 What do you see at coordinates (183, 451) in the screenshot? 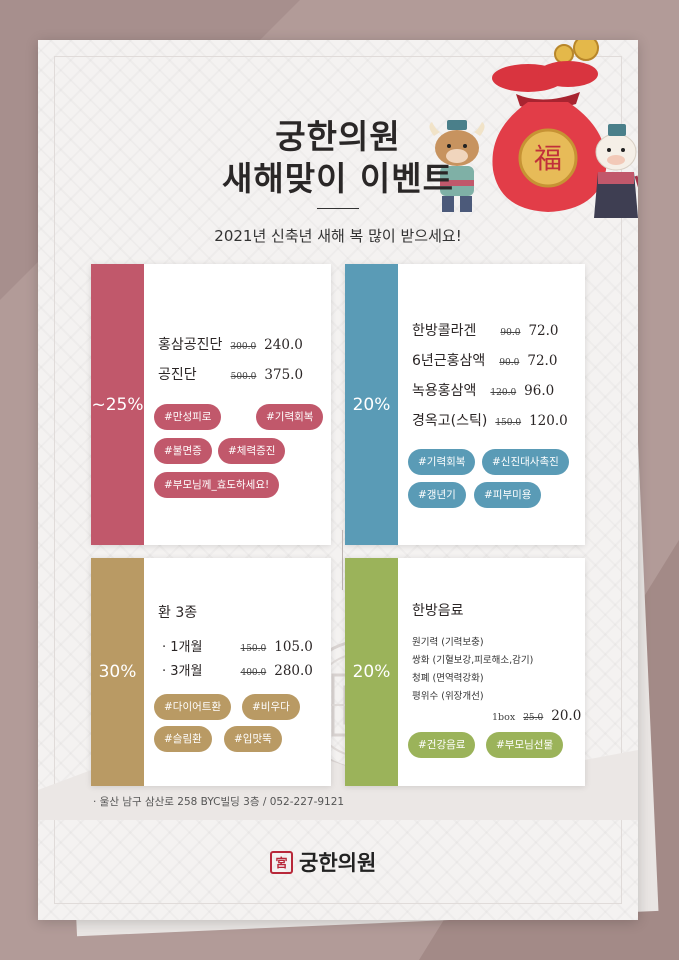
I see `hashtag: #불면증` at bounding box center [183, 451].